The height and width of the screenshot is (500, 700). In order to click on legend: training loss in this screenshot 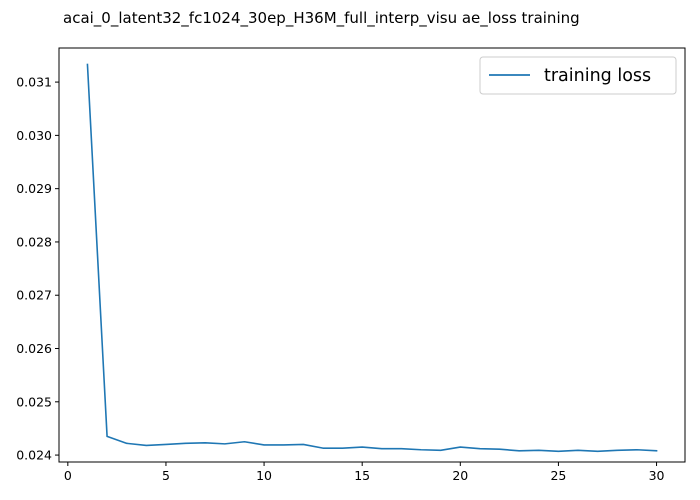, I will do `click(578, 75)`.